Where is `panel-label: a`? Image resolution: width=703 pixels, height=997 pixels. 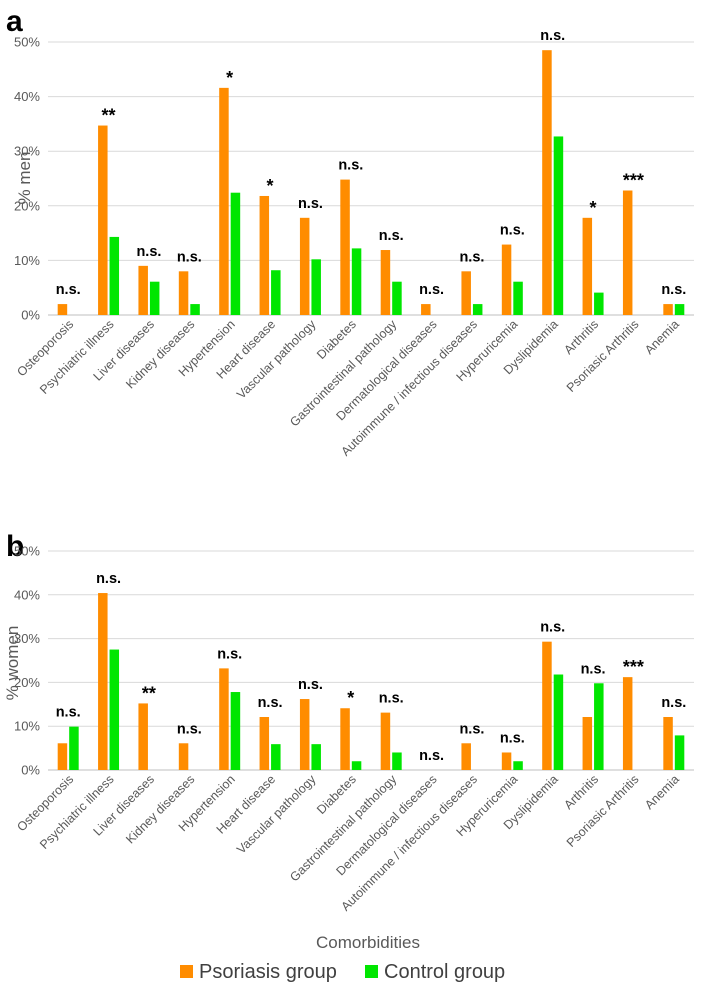
panel-label: a is located at coordinates (14, 21).